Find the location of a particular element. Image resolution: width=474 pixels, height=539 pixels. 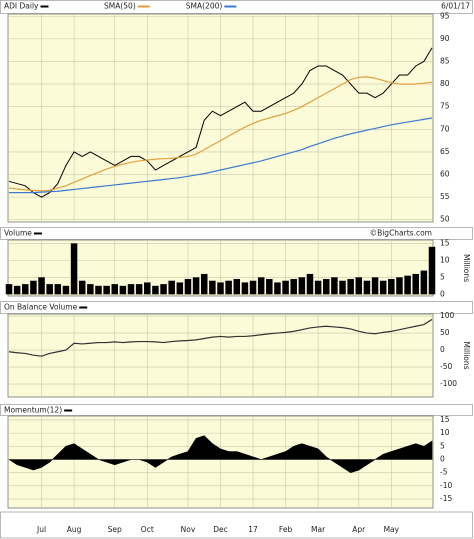

y-tick-label: -100 is located at coordinates (448, 383).